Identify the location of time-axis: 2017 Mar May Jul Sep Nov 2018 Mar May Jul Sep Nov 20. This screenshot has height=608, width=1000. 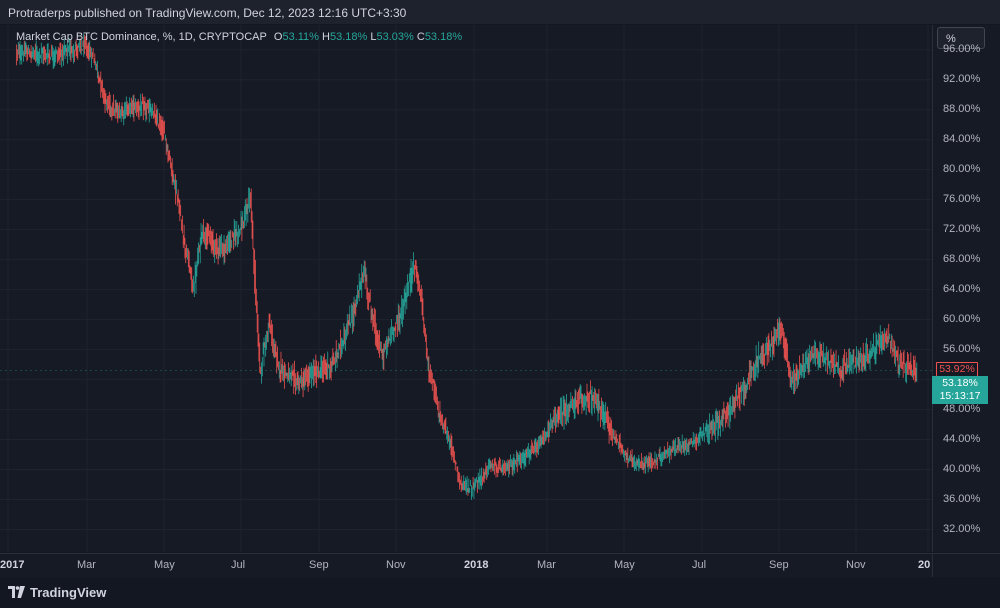
(466, 565).